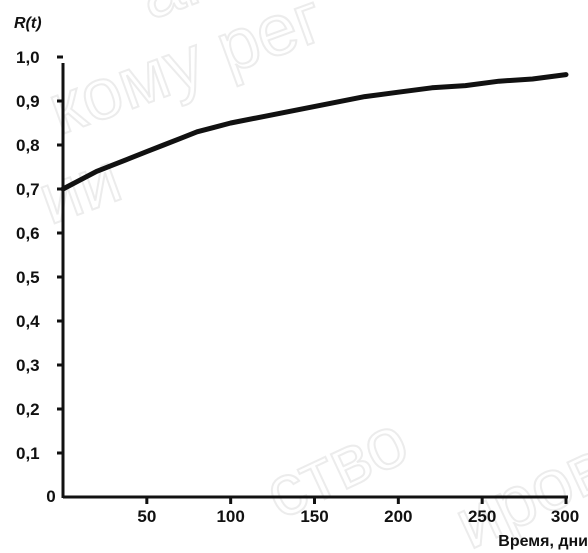 This screenshot has width=588, height=553. I want to click on x-tick-label: 100, so click(230, 516).